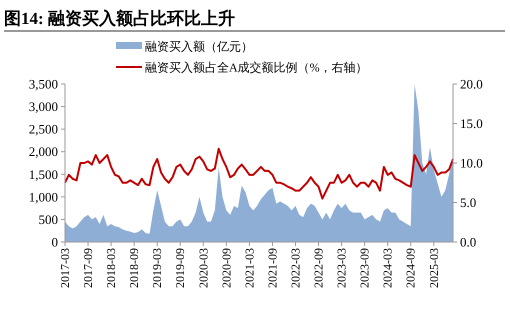 Image resolution: width=510 pixels, height=330 pixels. I want to click on x-tick-label: 2021-03, so click(249, 268).